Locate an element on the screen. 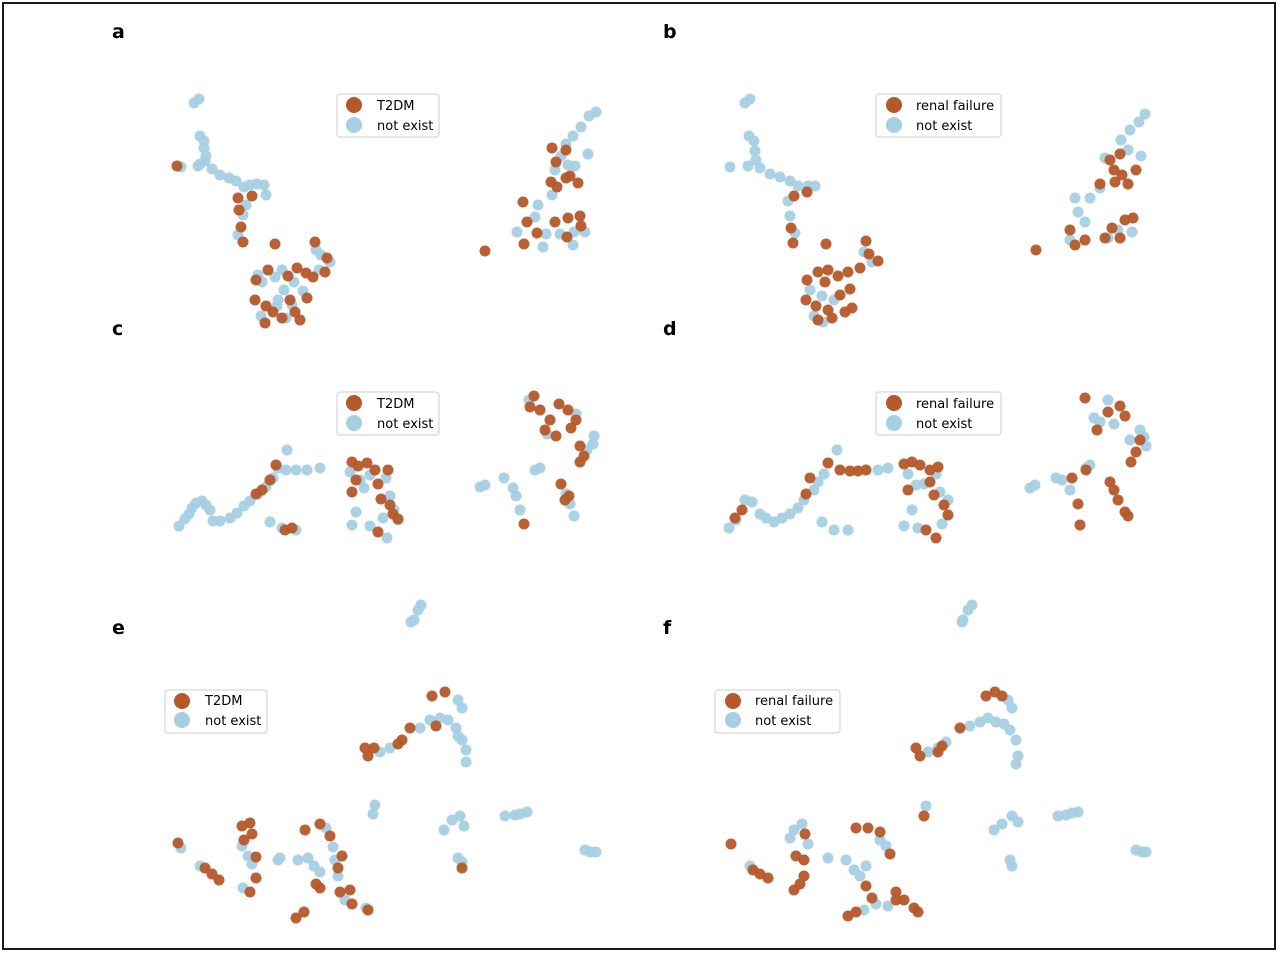  legend-marker-positive is located at coordinates (354, 105).